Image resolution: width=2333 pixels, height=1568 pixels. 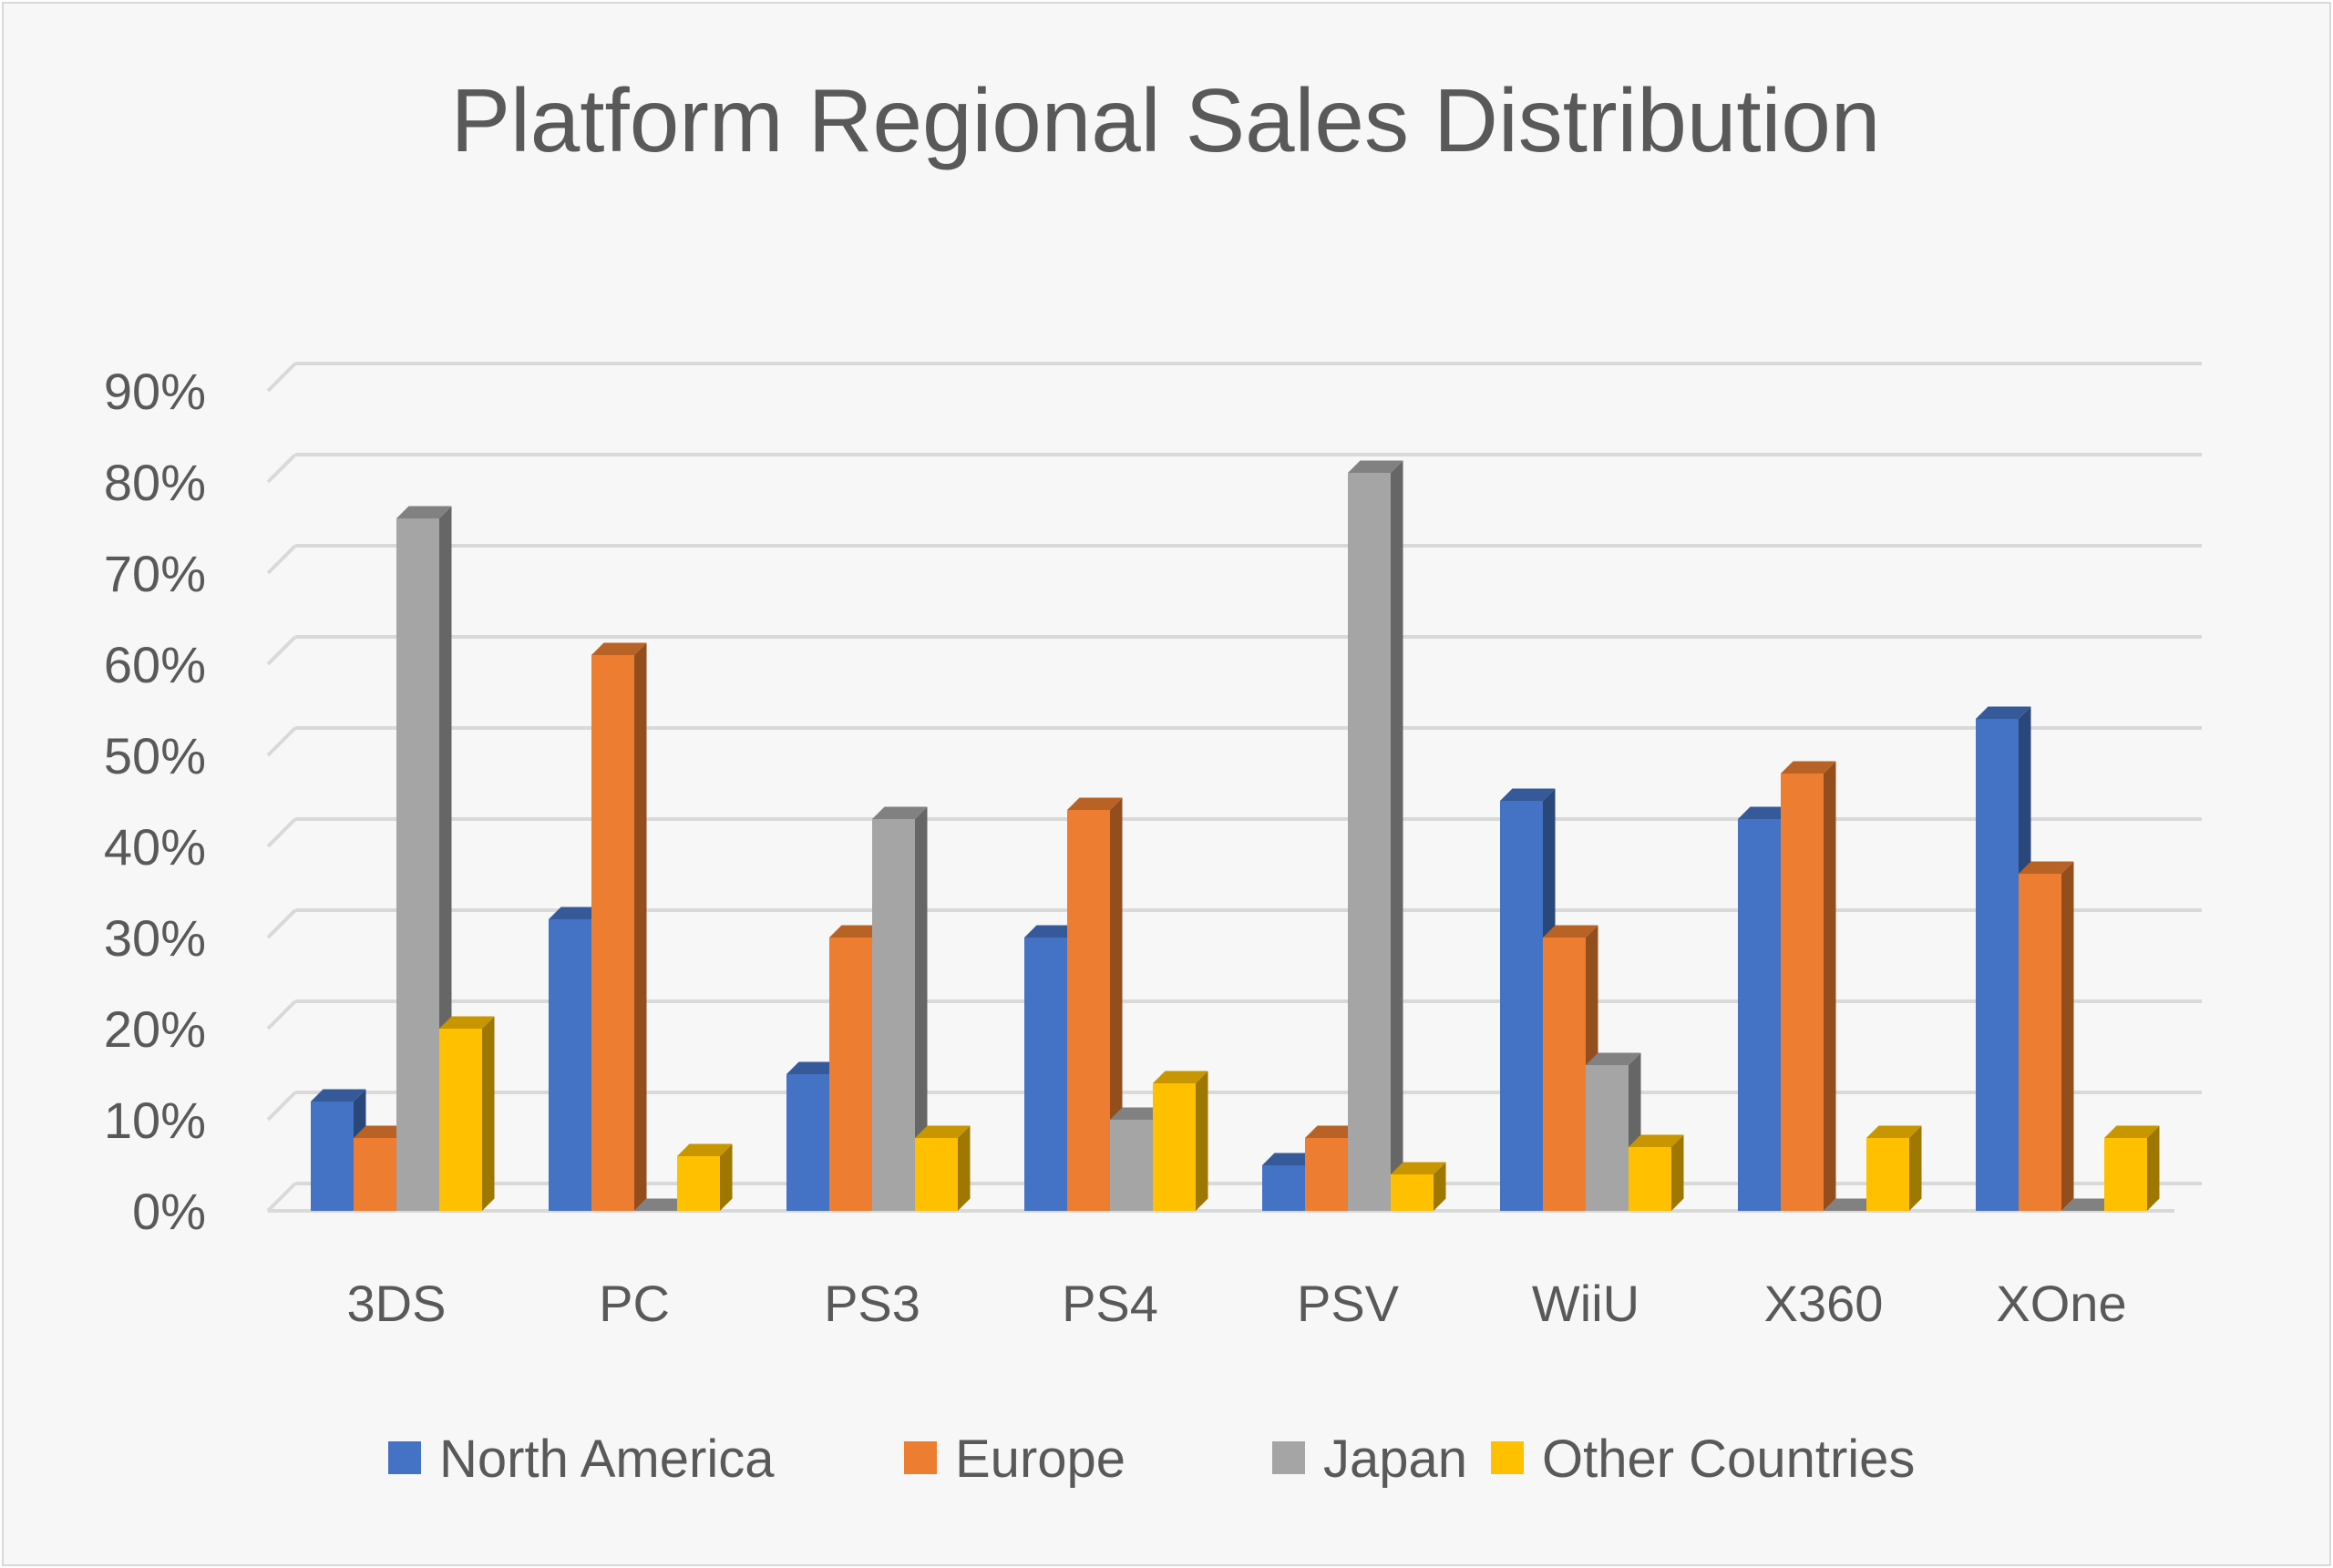 I want to click on bar-X360-europe, so click(x=1808, y=986).